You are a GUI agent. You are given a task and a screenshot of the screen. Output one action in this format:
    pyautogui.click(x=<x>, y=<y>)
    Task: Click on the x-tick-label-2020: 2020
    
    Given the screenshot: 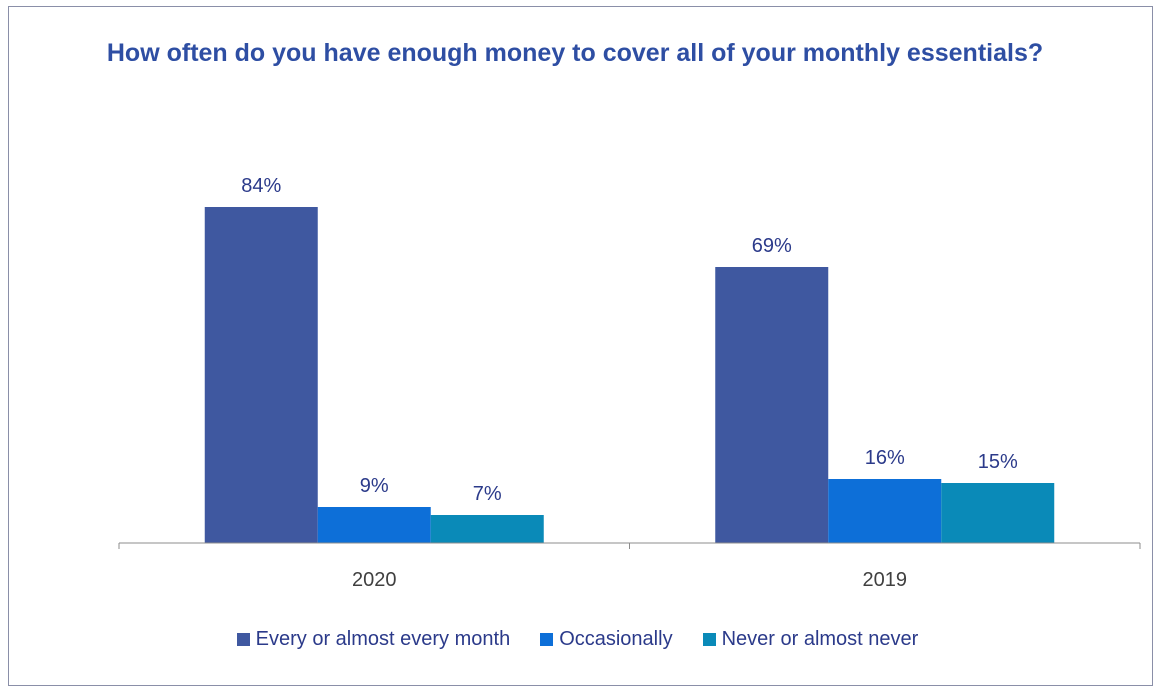 What is the action you would take?
    pyautogui.click(x=374, y=580)
    